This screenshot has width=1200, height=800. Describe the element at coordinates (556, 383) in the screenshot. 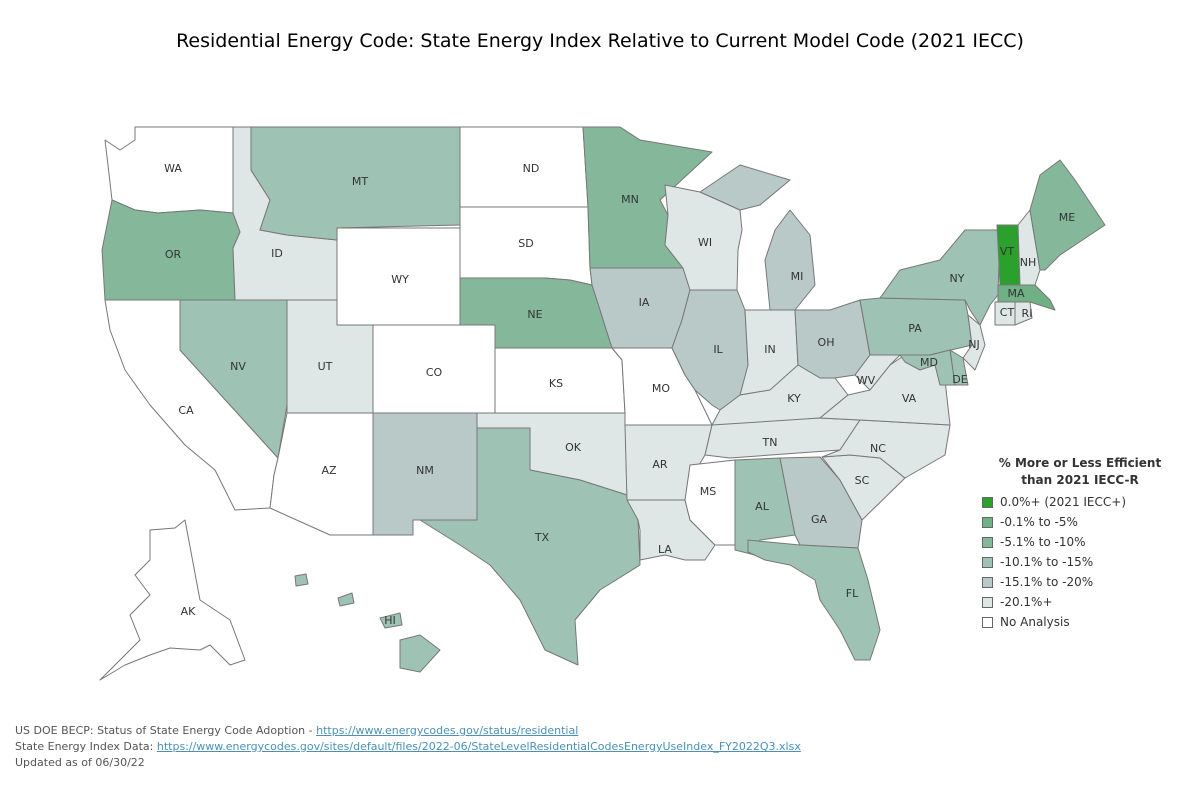

I see `state-label-ks: KS` at that location.